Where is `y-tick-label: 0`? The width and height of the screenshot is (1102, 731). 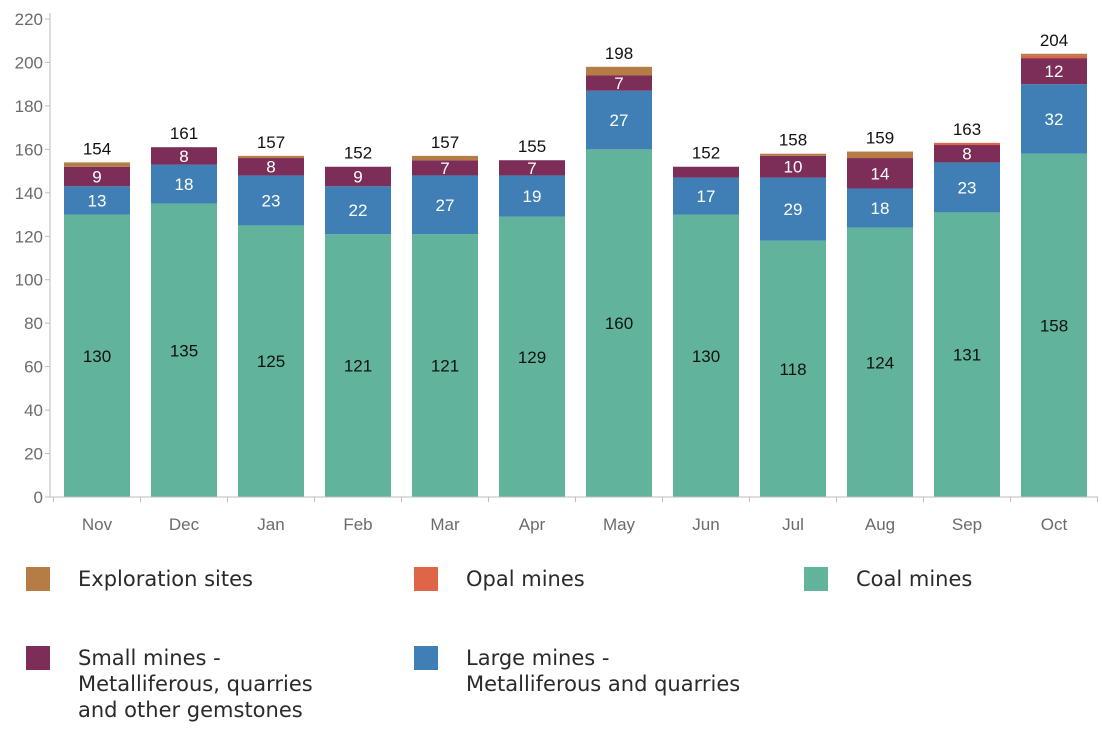 y-tick-label: 0 is located at coordinates (38, 497).